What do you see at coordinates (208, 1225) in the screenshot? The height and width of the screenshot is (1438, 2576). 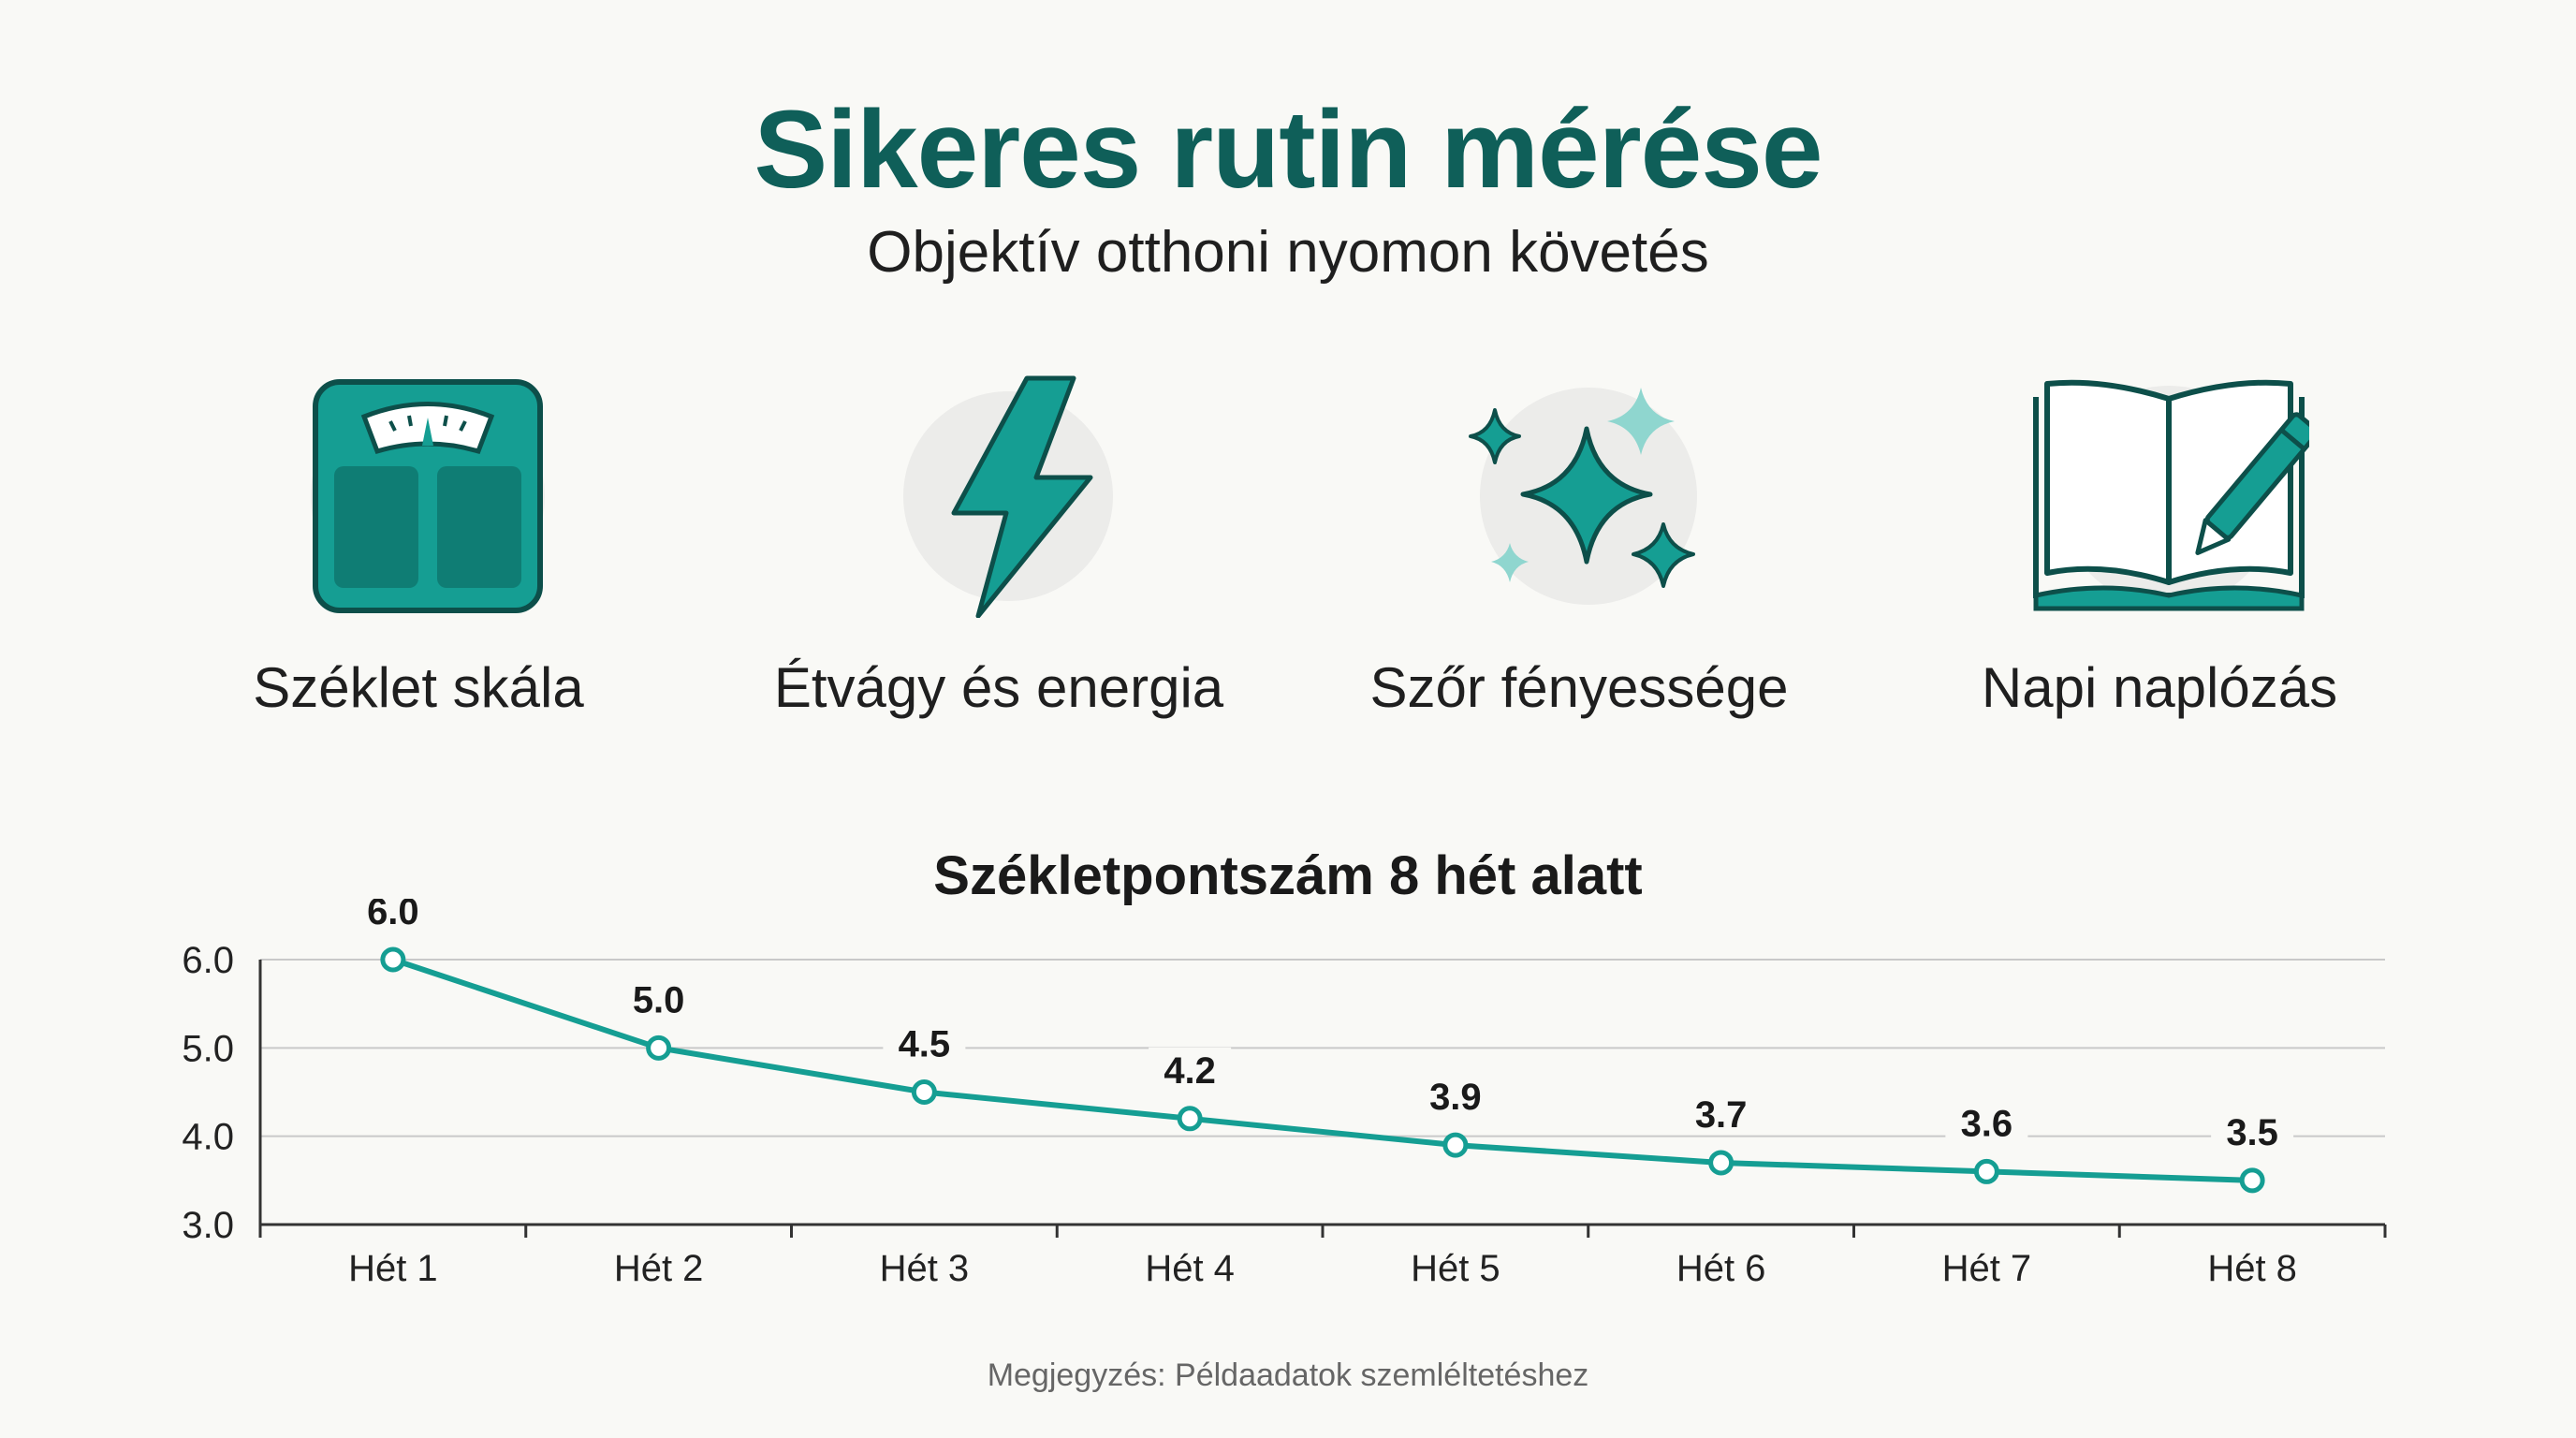 I see `y-tick-label: 3.0` at bounding box center [208, 1225].